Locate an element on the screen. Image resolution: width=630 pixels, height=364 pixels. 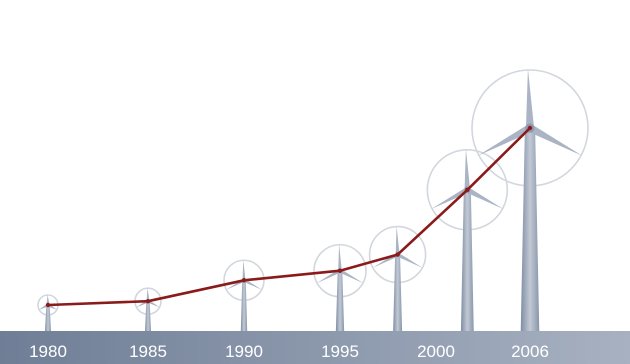
data-point-1985 is located at coordinates (148, 301).